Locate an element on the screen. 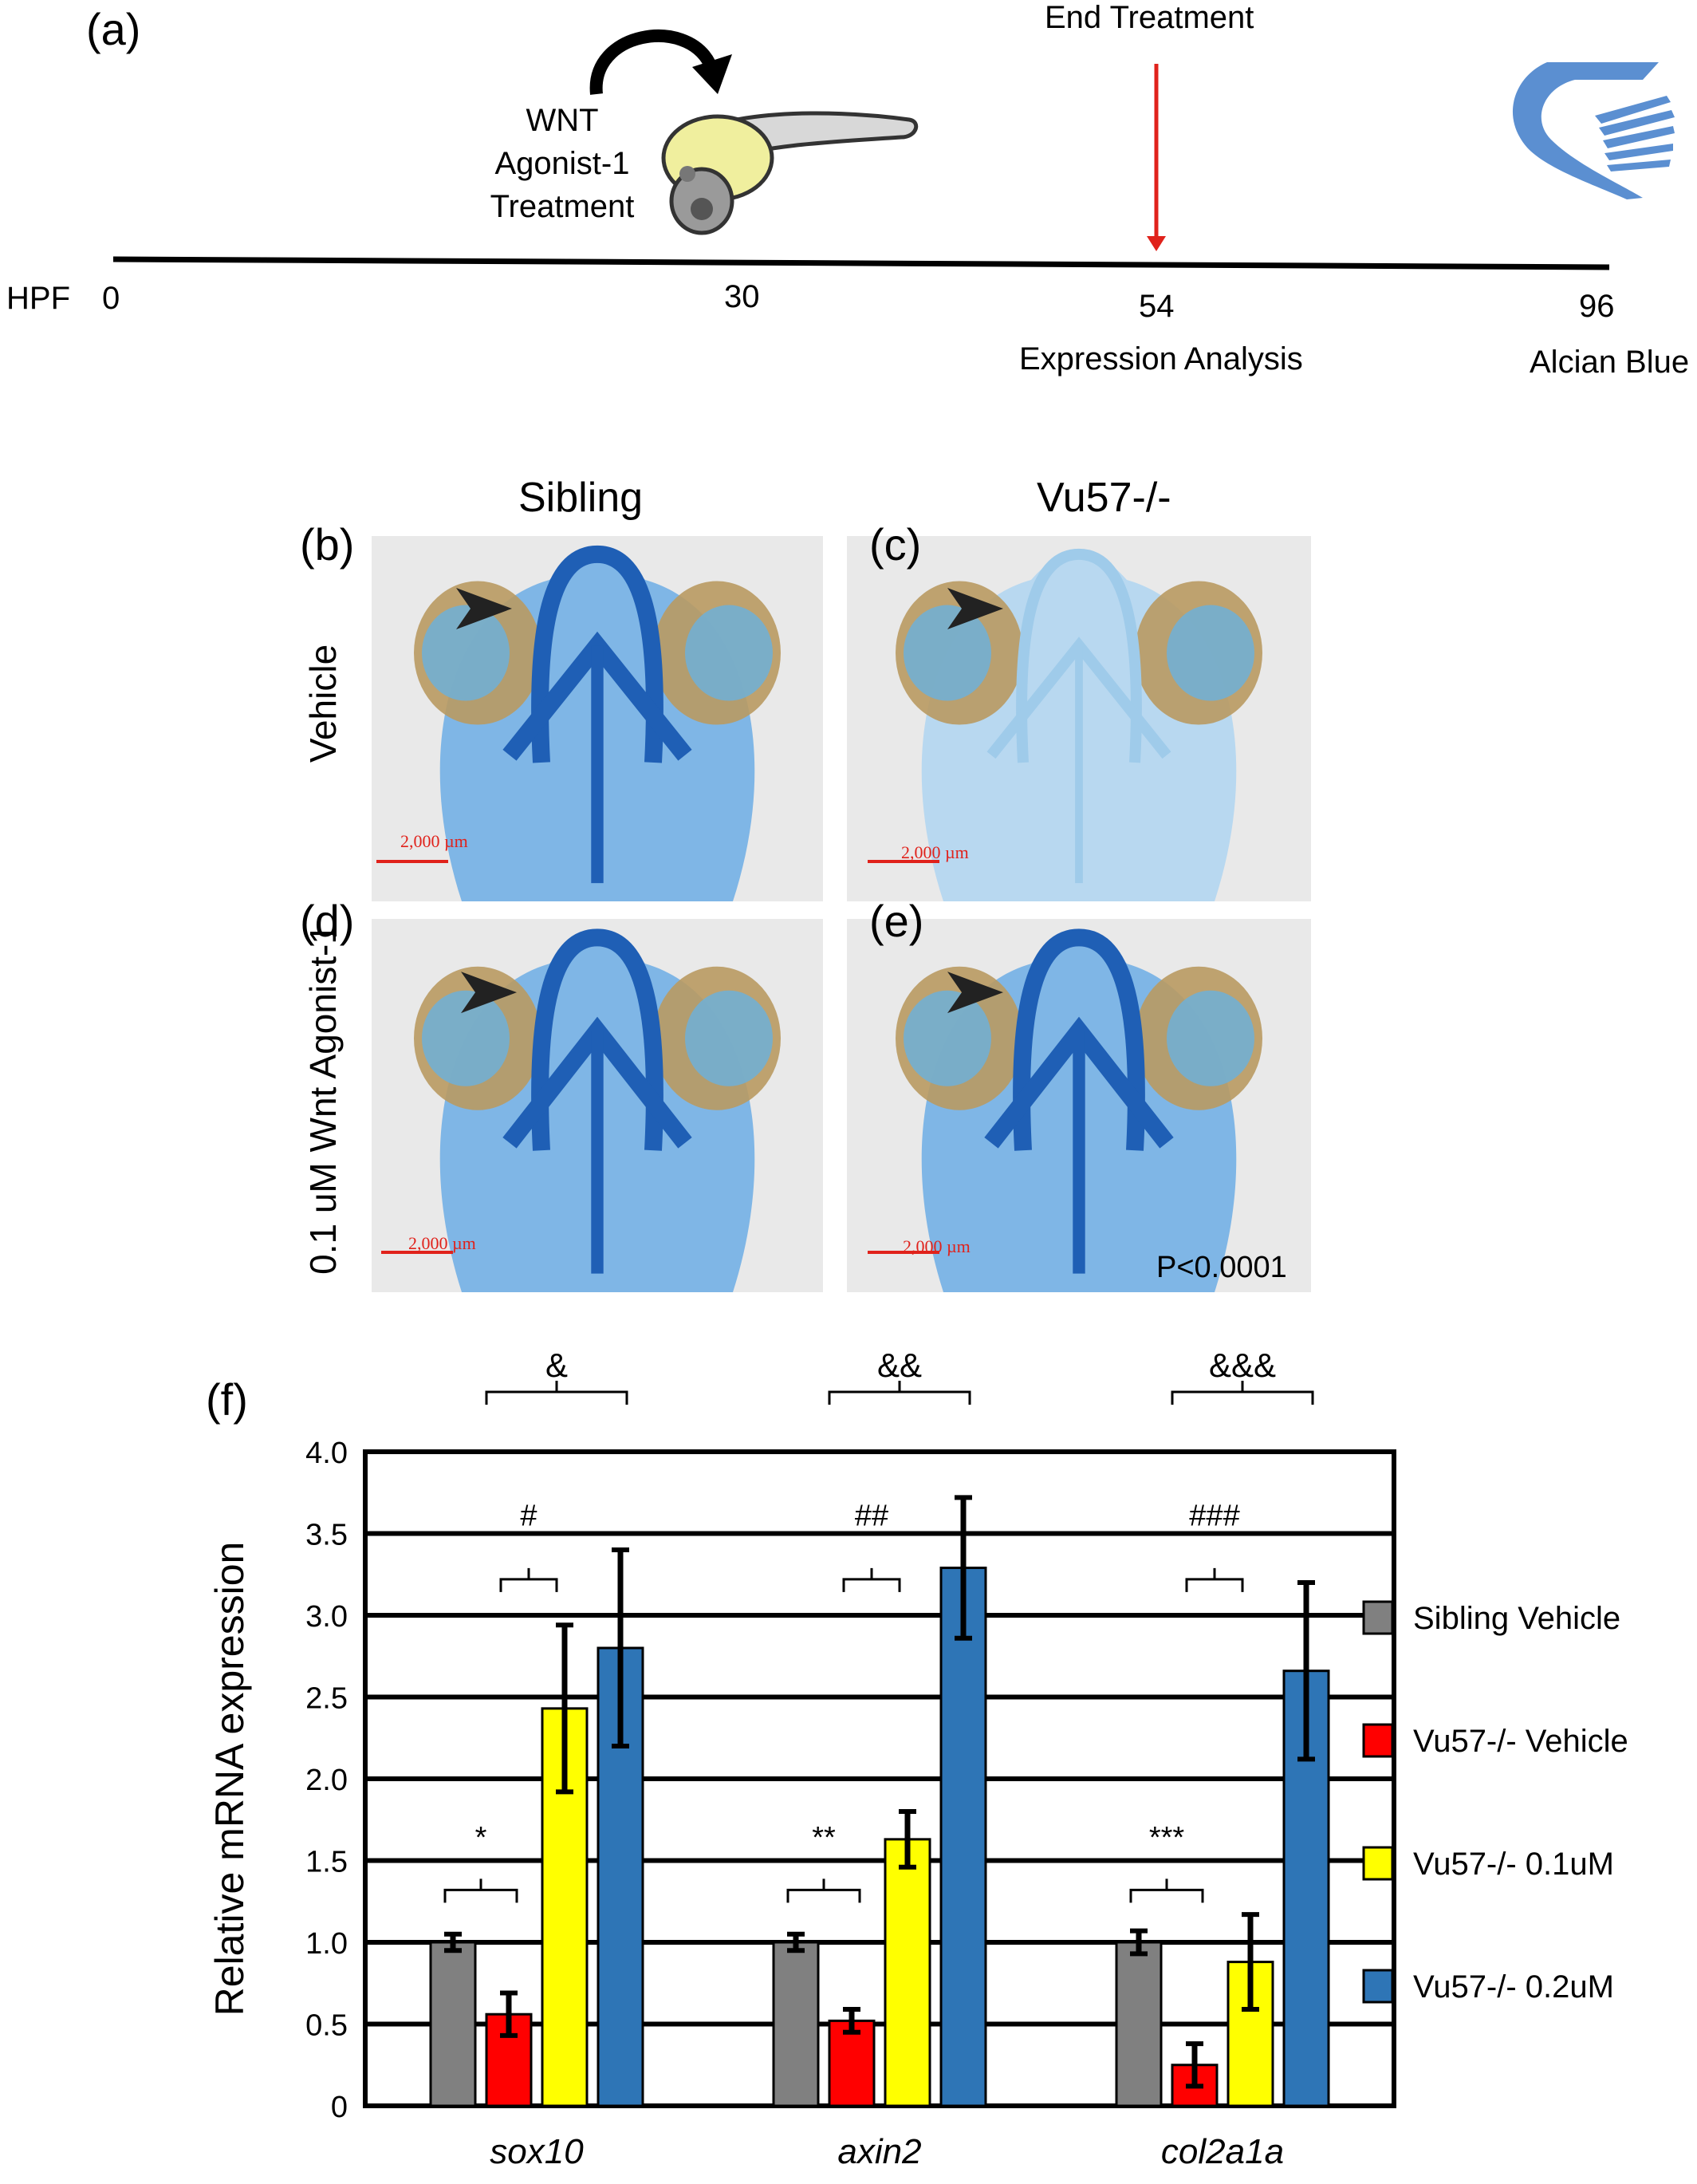 Image resolution: width=1697 pixels, height=2184 pixels. y-tick-label: 4.0 is located at coordinates (326, 1453).